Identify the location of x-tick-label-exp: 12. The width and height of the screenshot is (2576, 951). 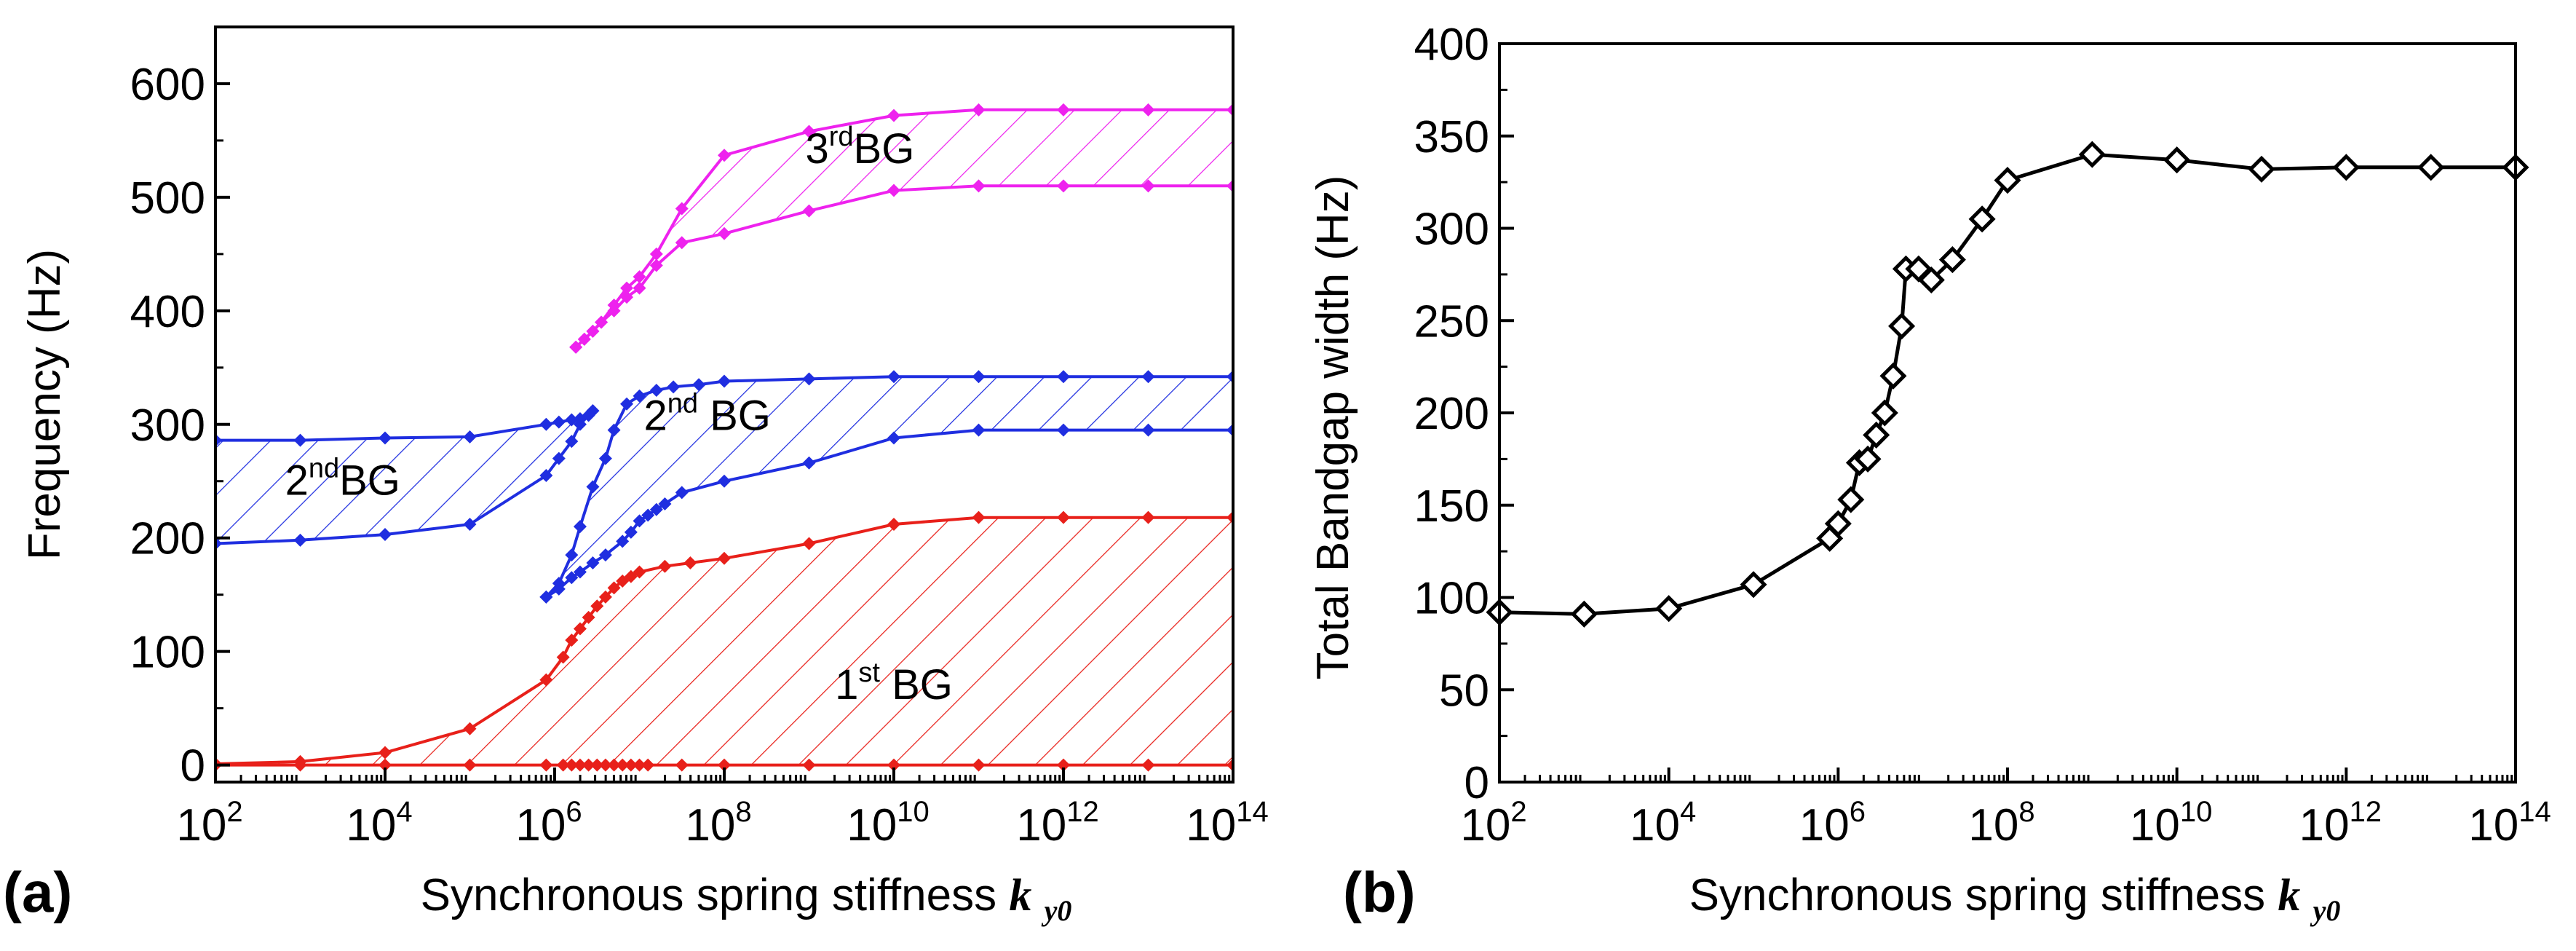
(2366, 812).